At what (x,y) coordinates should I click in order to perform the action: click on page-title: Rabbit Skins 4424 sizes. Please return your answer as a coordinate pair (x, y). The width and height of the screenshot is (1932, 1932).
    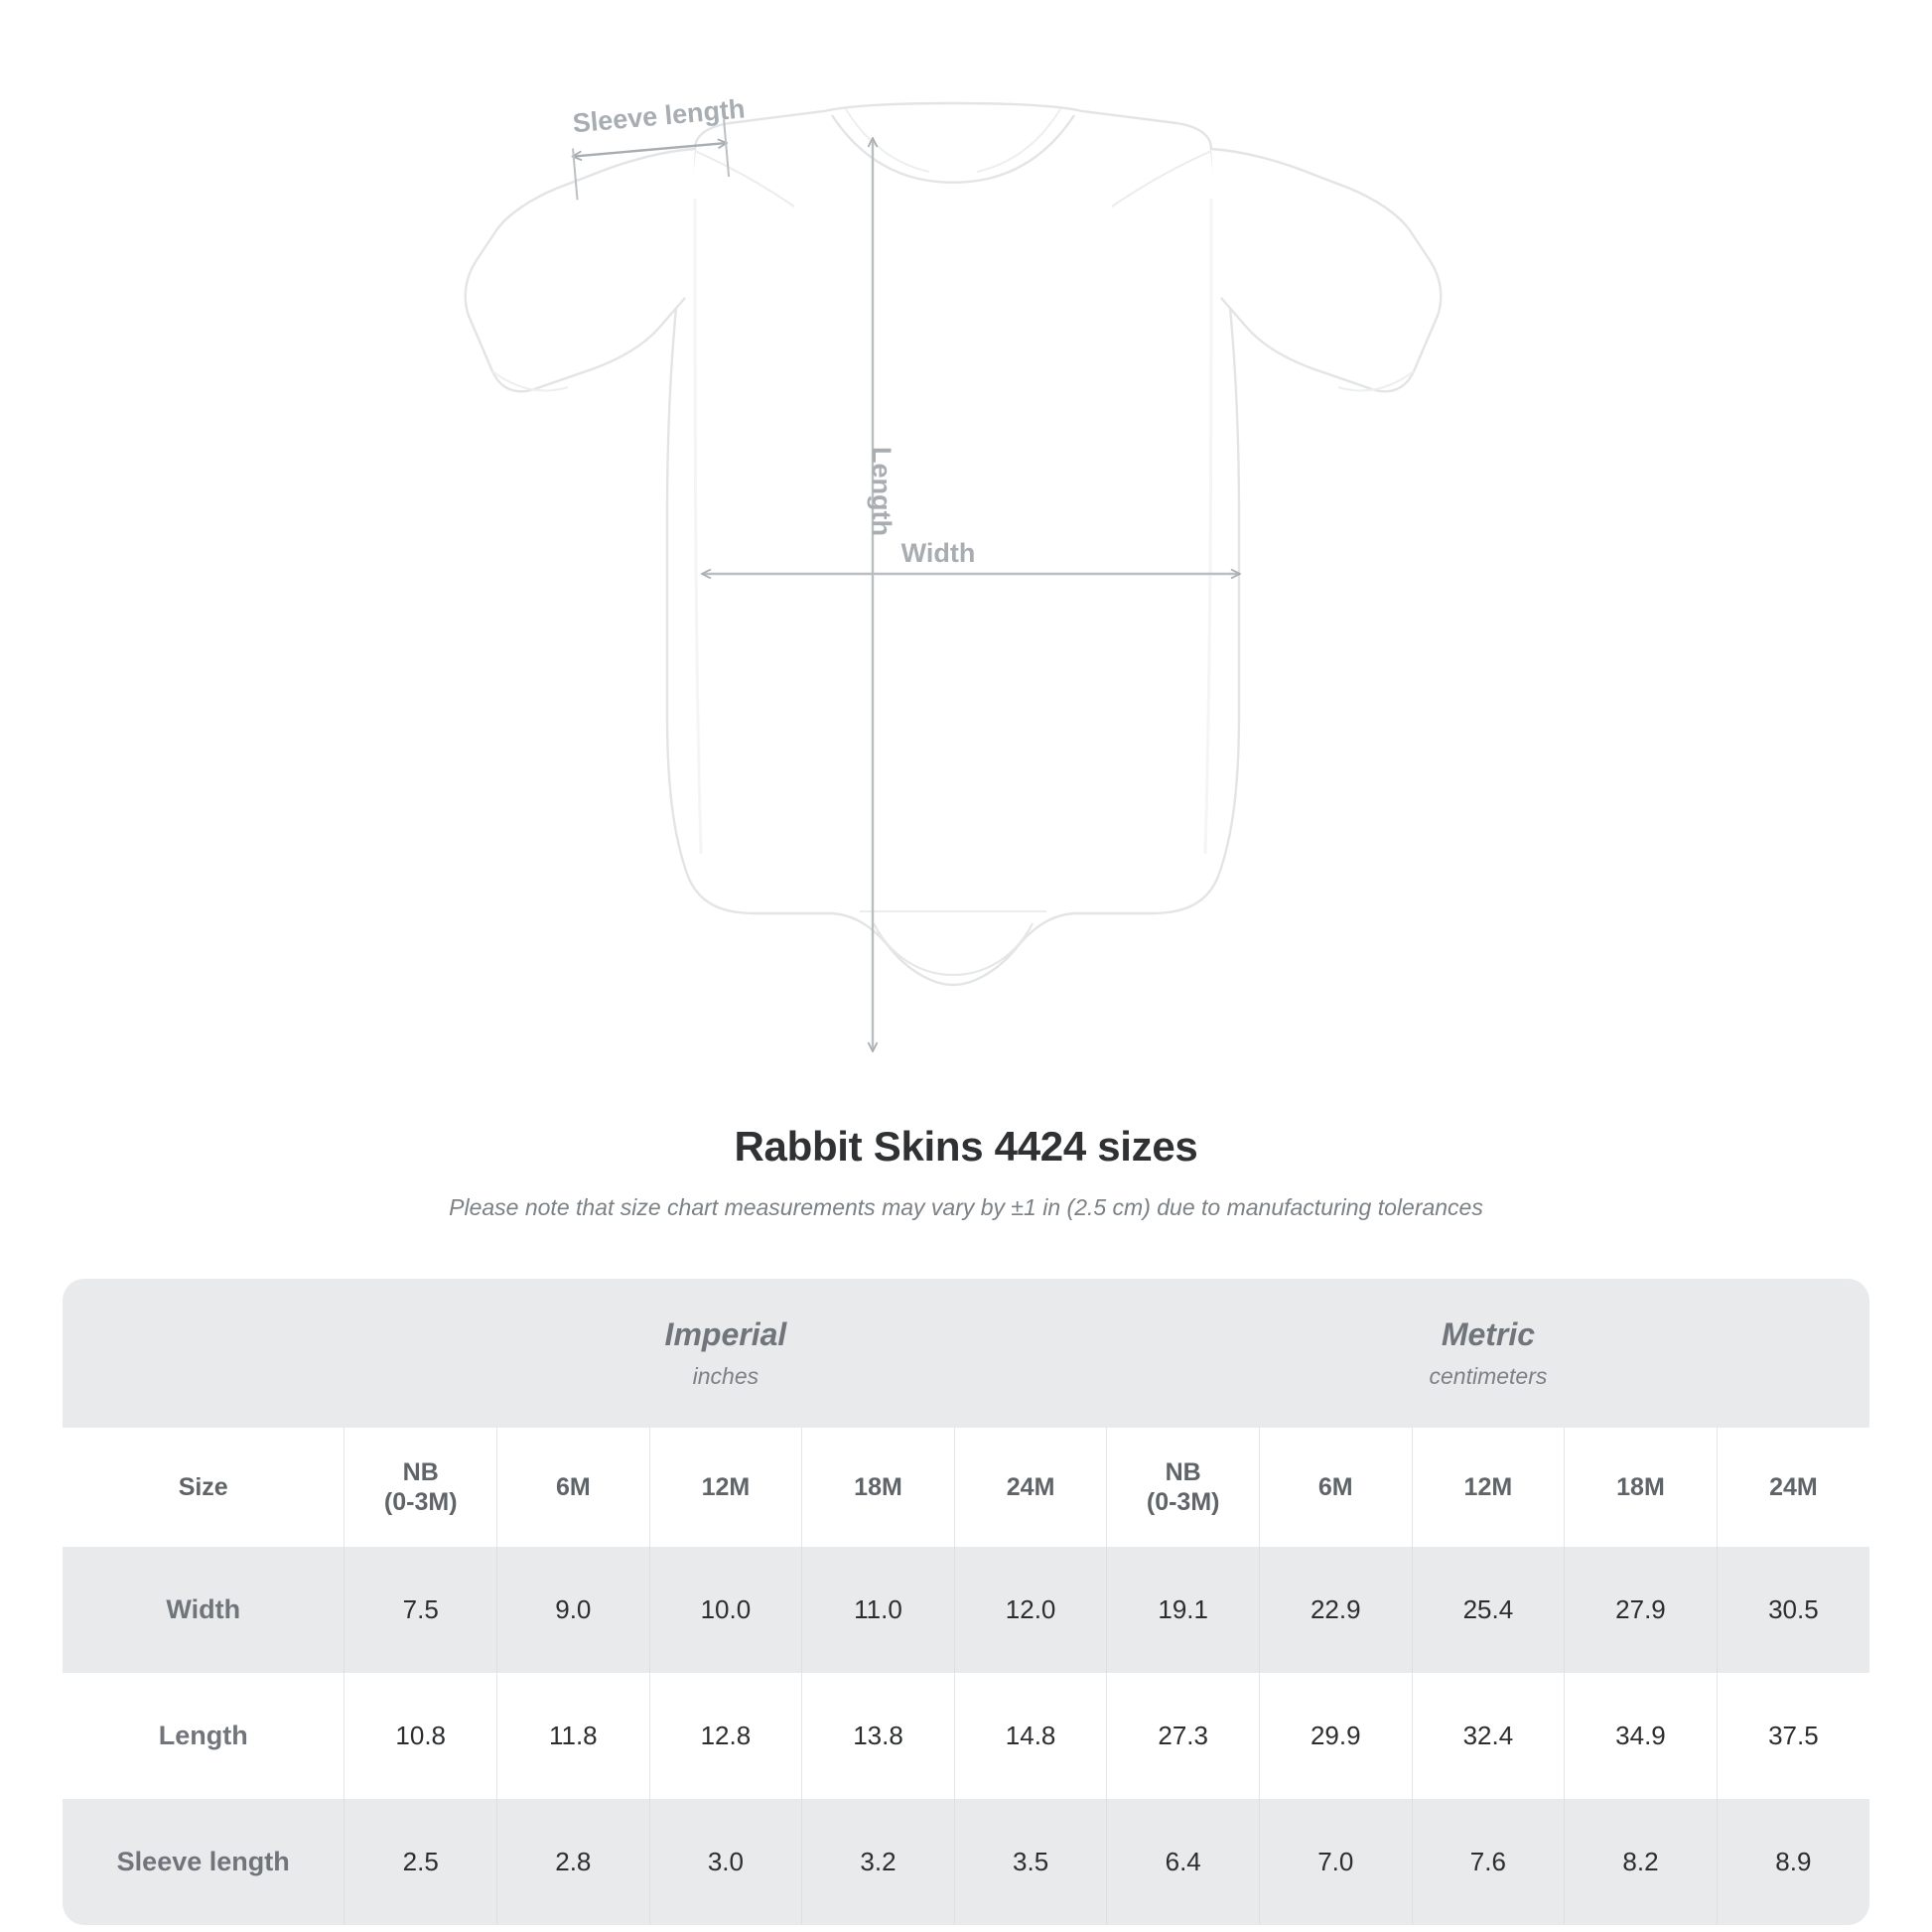
    Looking at the image, I should click on (966, 1146).